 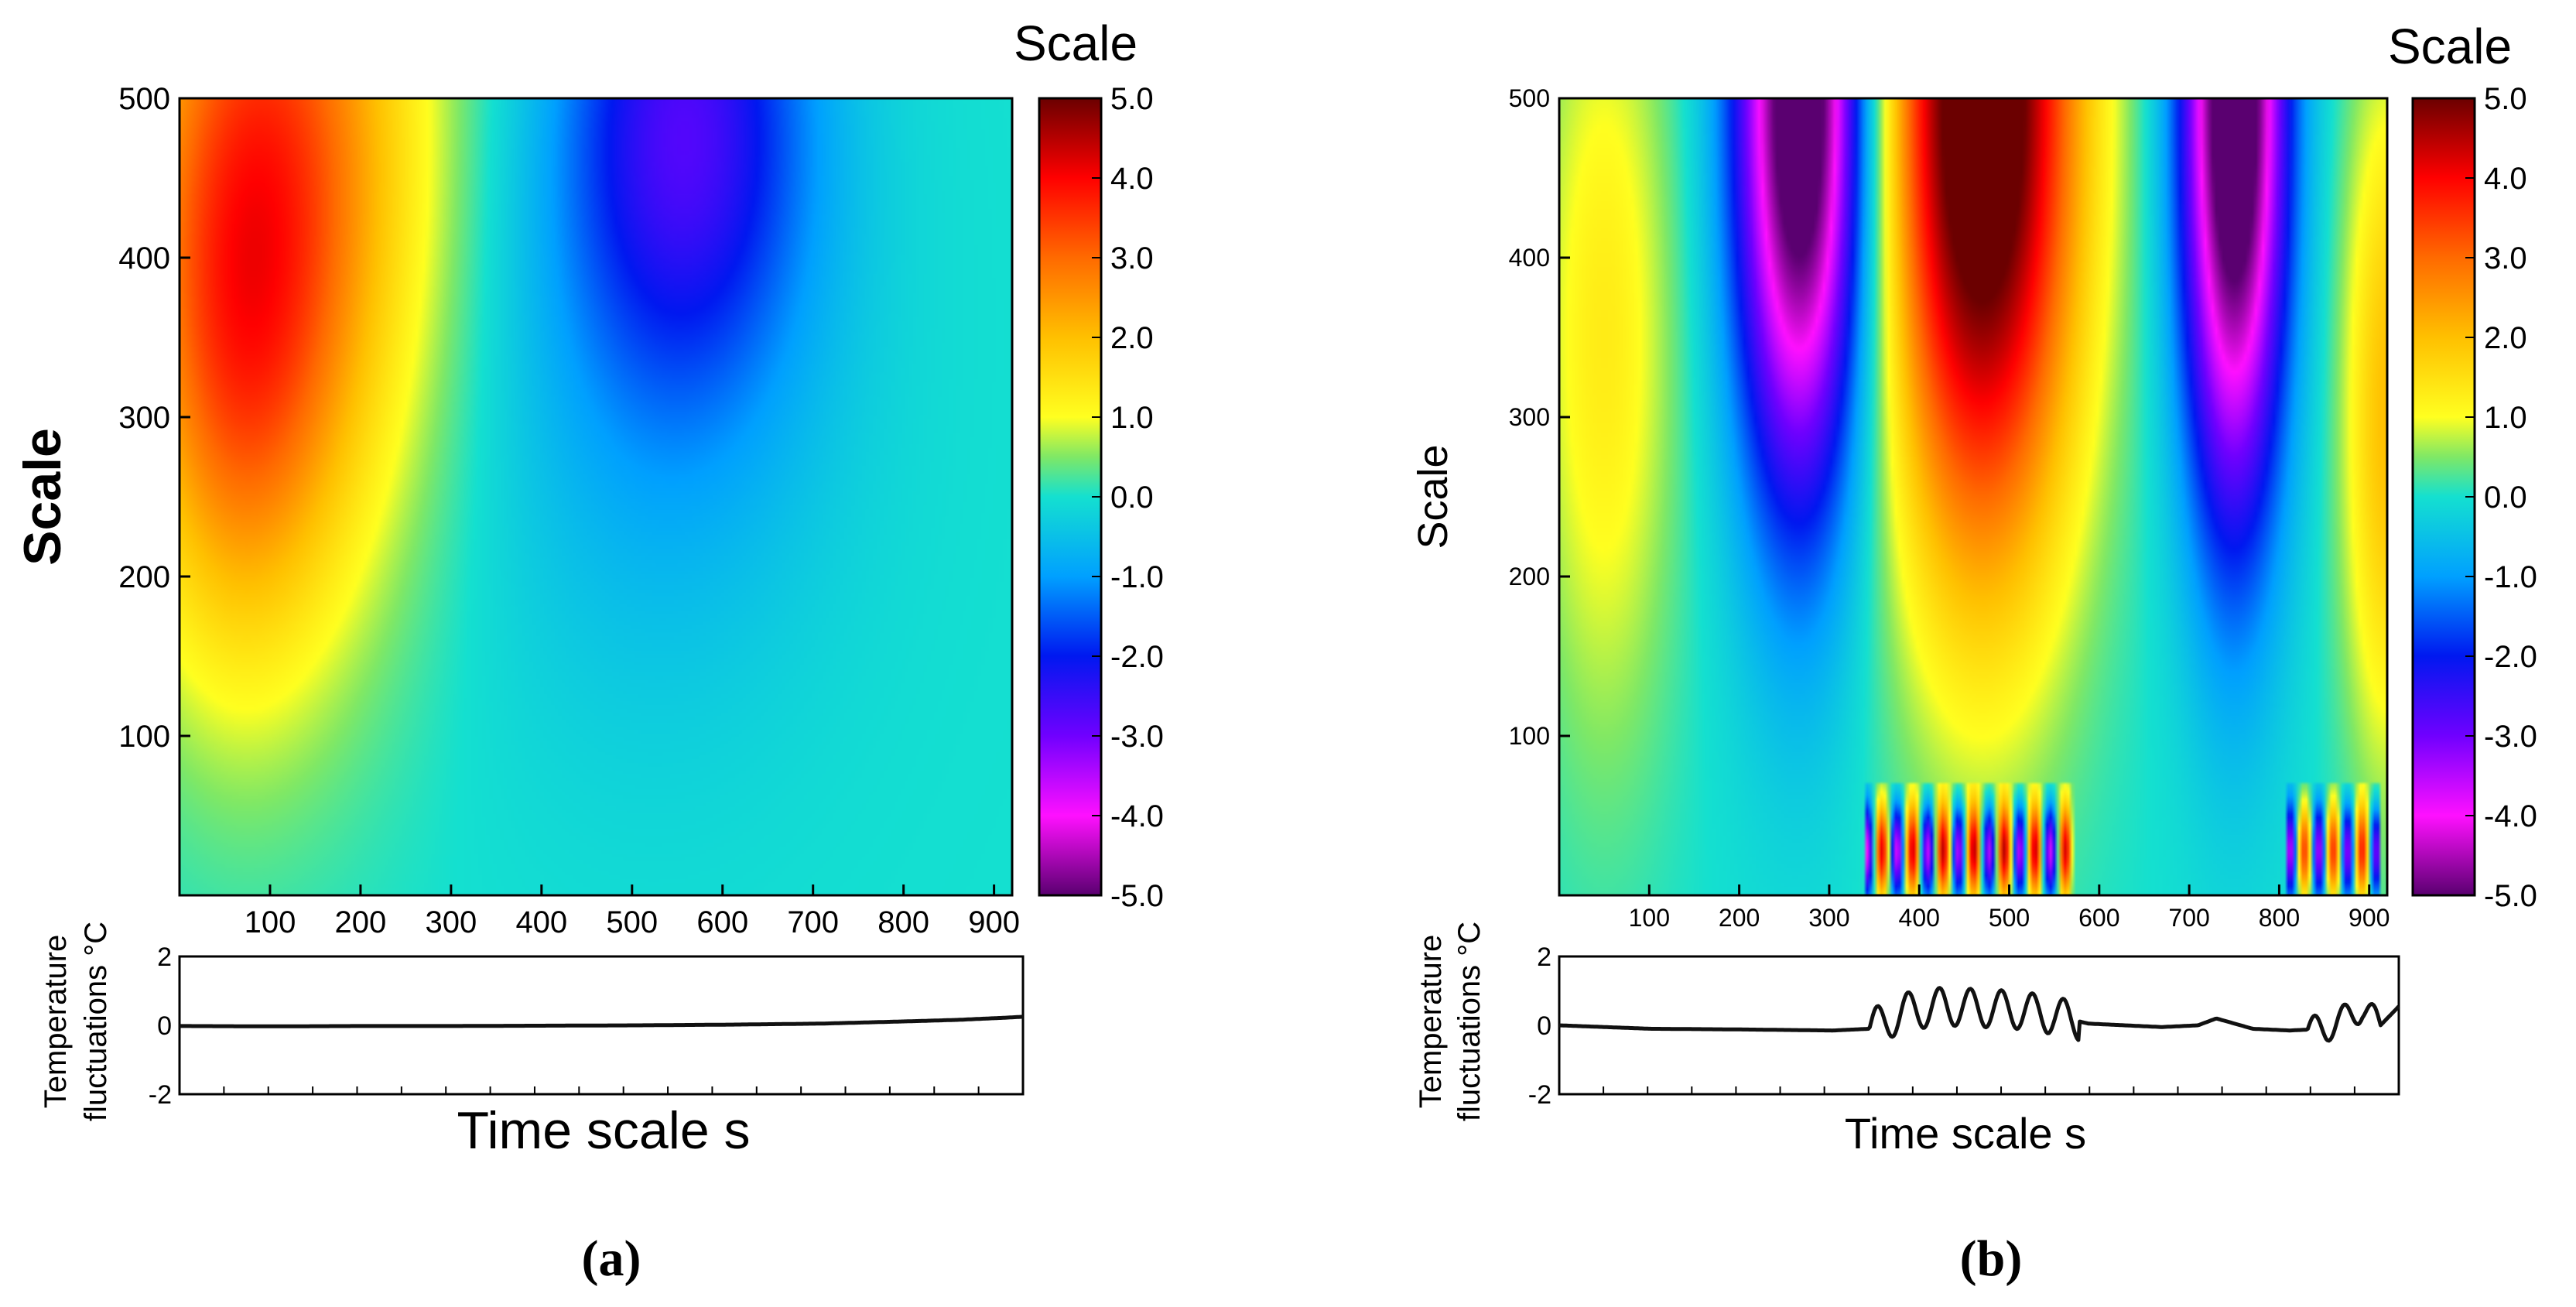 I want to click on panel-label: (b), so click(x=1992, y=1258).